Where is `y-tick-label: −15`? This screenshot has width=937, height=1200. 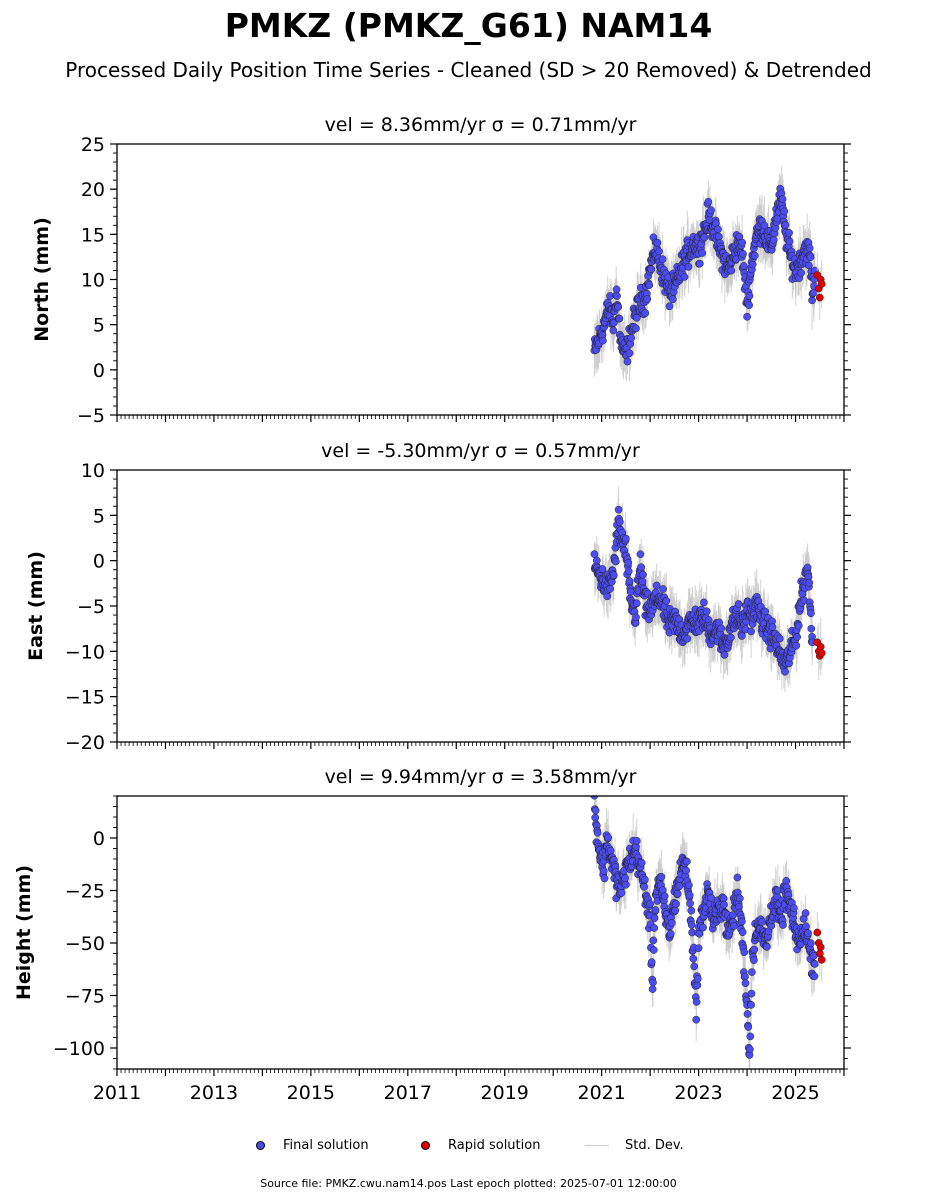 y-tick-label: −15 is located at coordinates (85, 698).